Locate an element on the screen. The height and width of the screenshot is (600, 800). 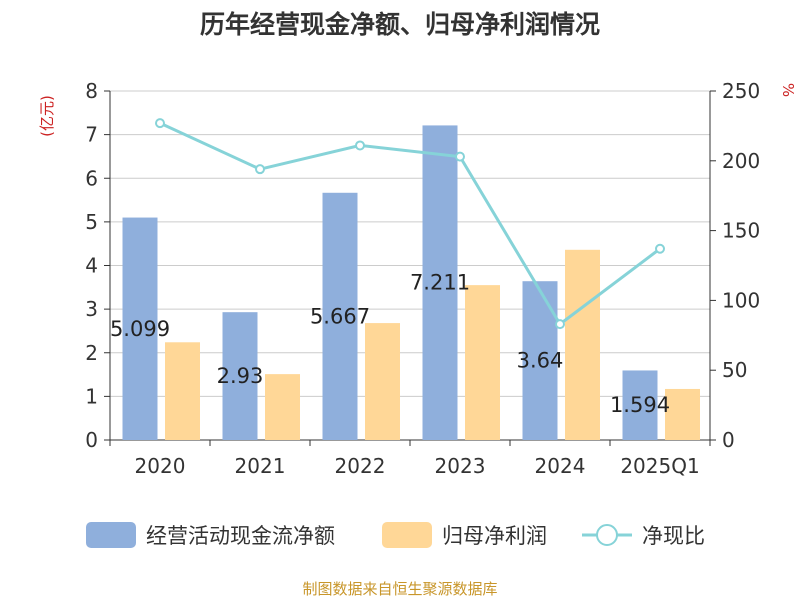
right-tick-label: 50 is located at coordinates (734, 370).